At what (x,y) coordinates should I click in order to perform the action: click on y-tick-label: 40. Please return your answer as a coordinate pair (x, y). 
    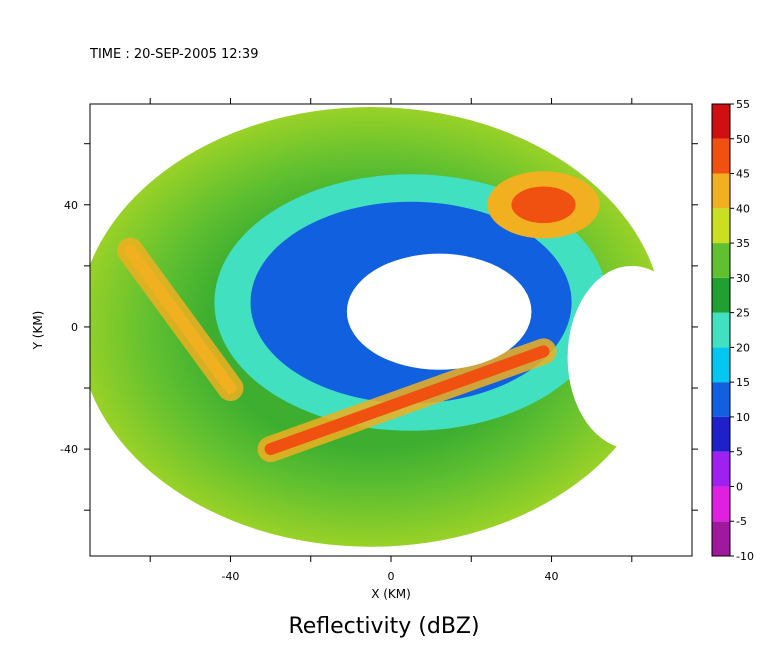
    Looking at the image, I should click on (71, 205).